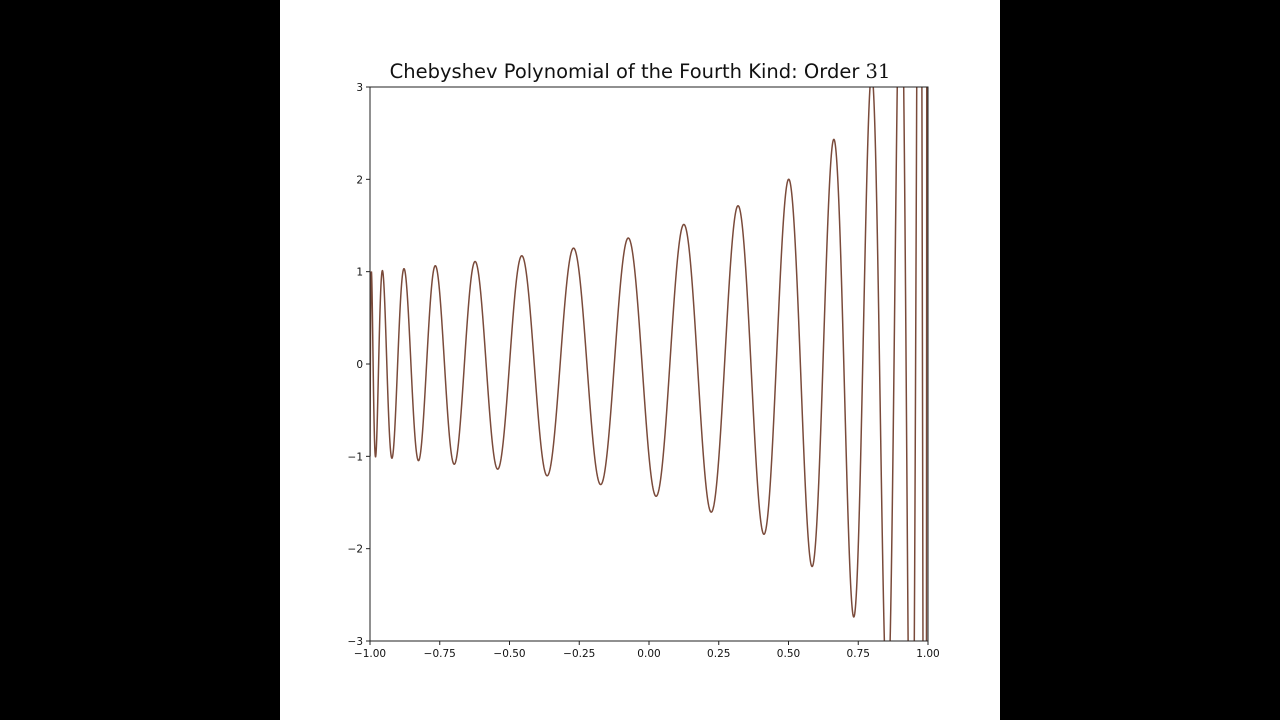 Image resolution: width=1280 pixels, height=720 pixels. I want to click on svg-text: 1, so click(359, 273).